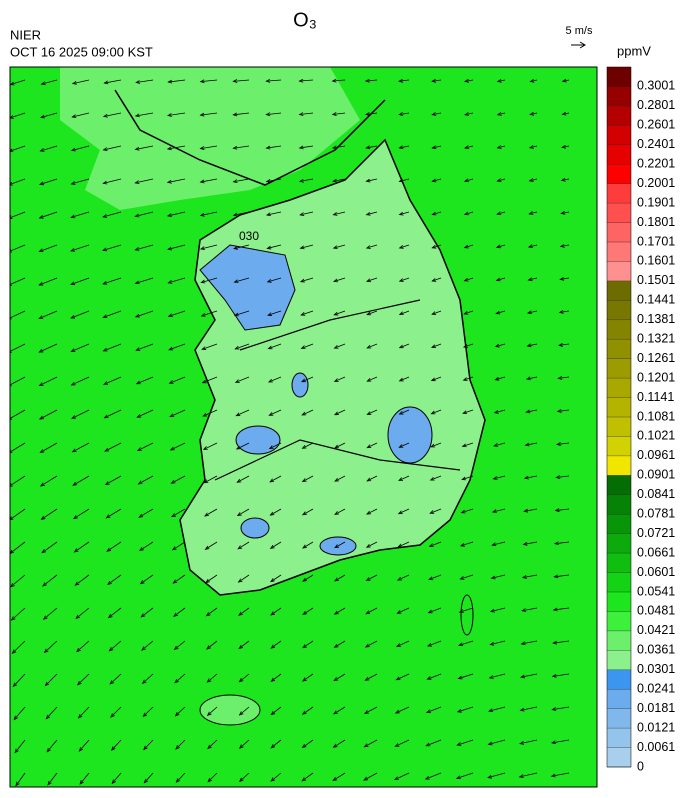  What do you see at coordinates (582, 45) in the screenshot?
I see `wind-scale-head` at bounding box center [582, 45].